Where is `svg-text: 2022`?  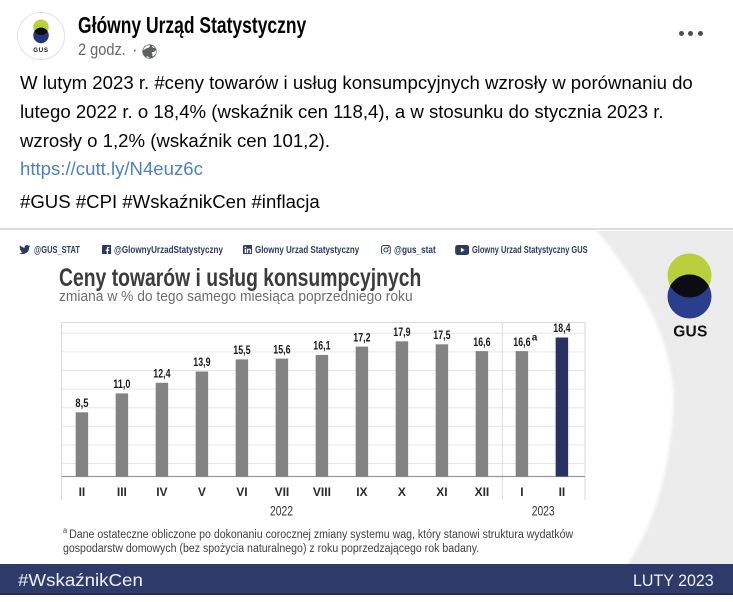
svg-text: 2022 is located at coordinates (281, 511).